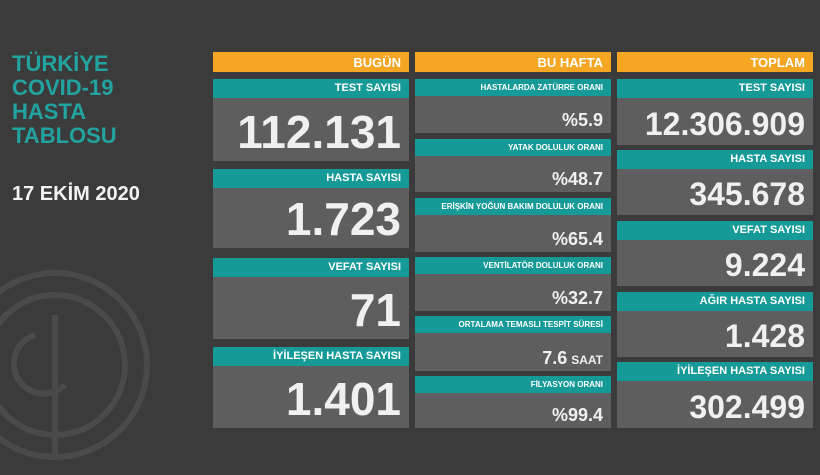 The image size is (820, 475). I want to click on column-header: BUGÜN, so click(311, 62).